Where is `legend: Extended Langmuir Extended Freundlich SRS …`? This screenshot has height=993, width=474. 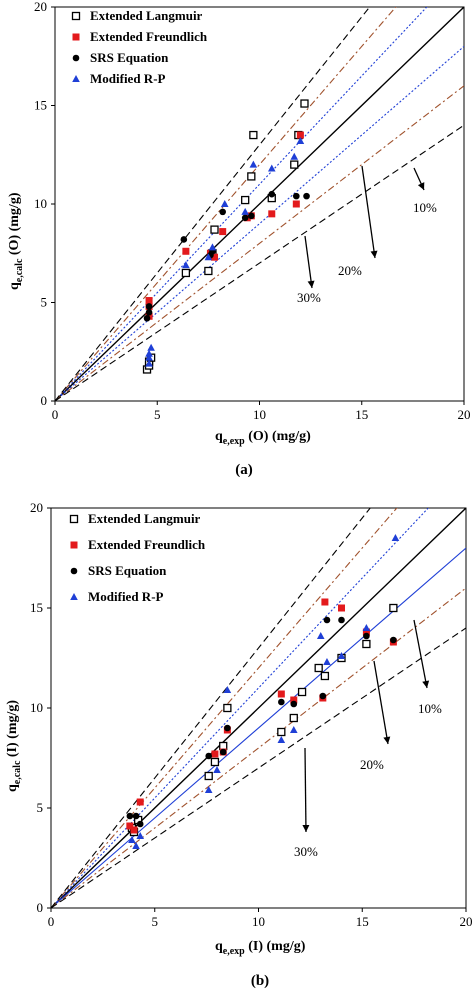
legend: Extended Langmuir Extended Freundlich SRS … is located at coordinates (139, 47).